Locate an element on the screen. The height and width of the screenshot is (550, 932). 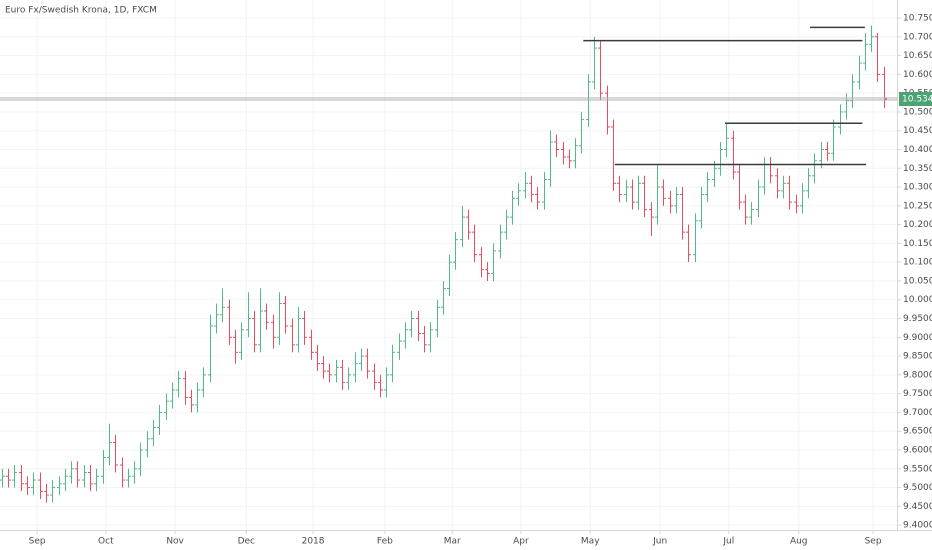
y-tick-label: 10.65000 is located at coordinates (917, 56).